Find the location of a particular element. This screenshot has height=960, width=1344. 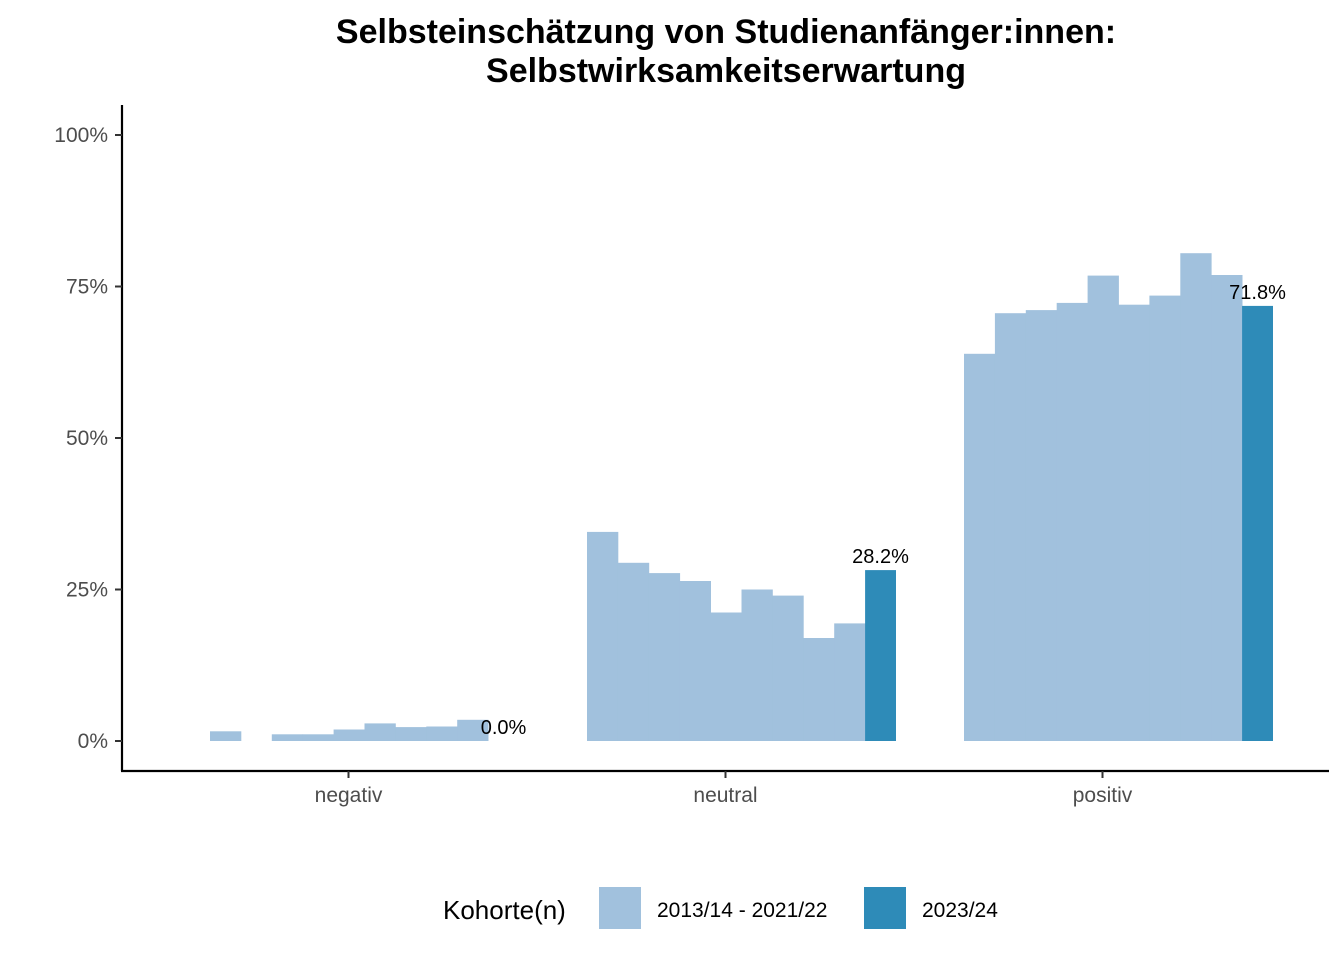

y-tick-label-3: 75% is located at coordinates (87, 287).